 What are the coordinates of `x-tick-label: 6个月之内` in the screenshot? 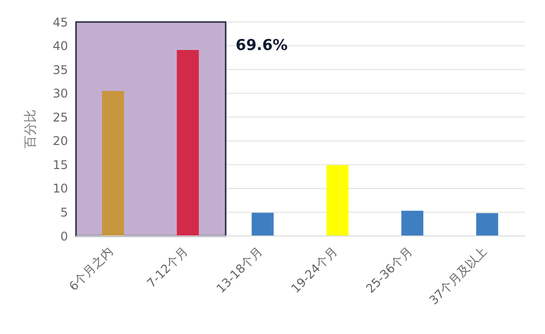 It's located at (91, 269).